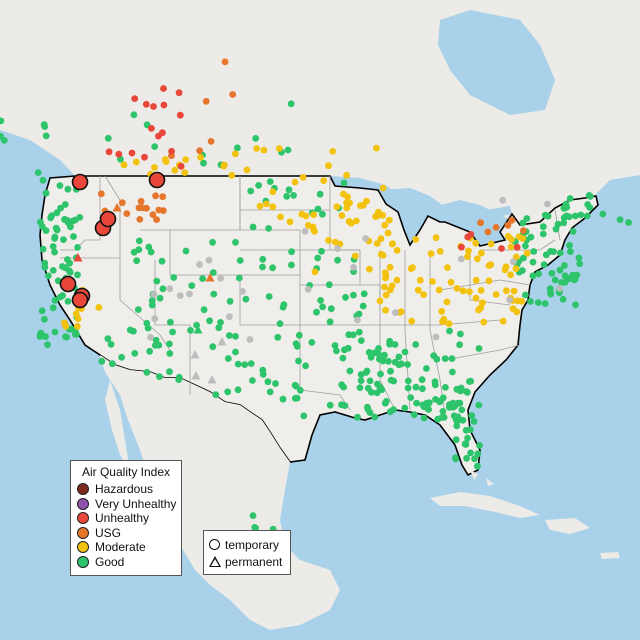 The height and width of the screenshot is (640, 640). What do you see at coordinates (482, 352) in the screenshot?
I see `border-ga-sc-nc` at bounding box center [482, 352].